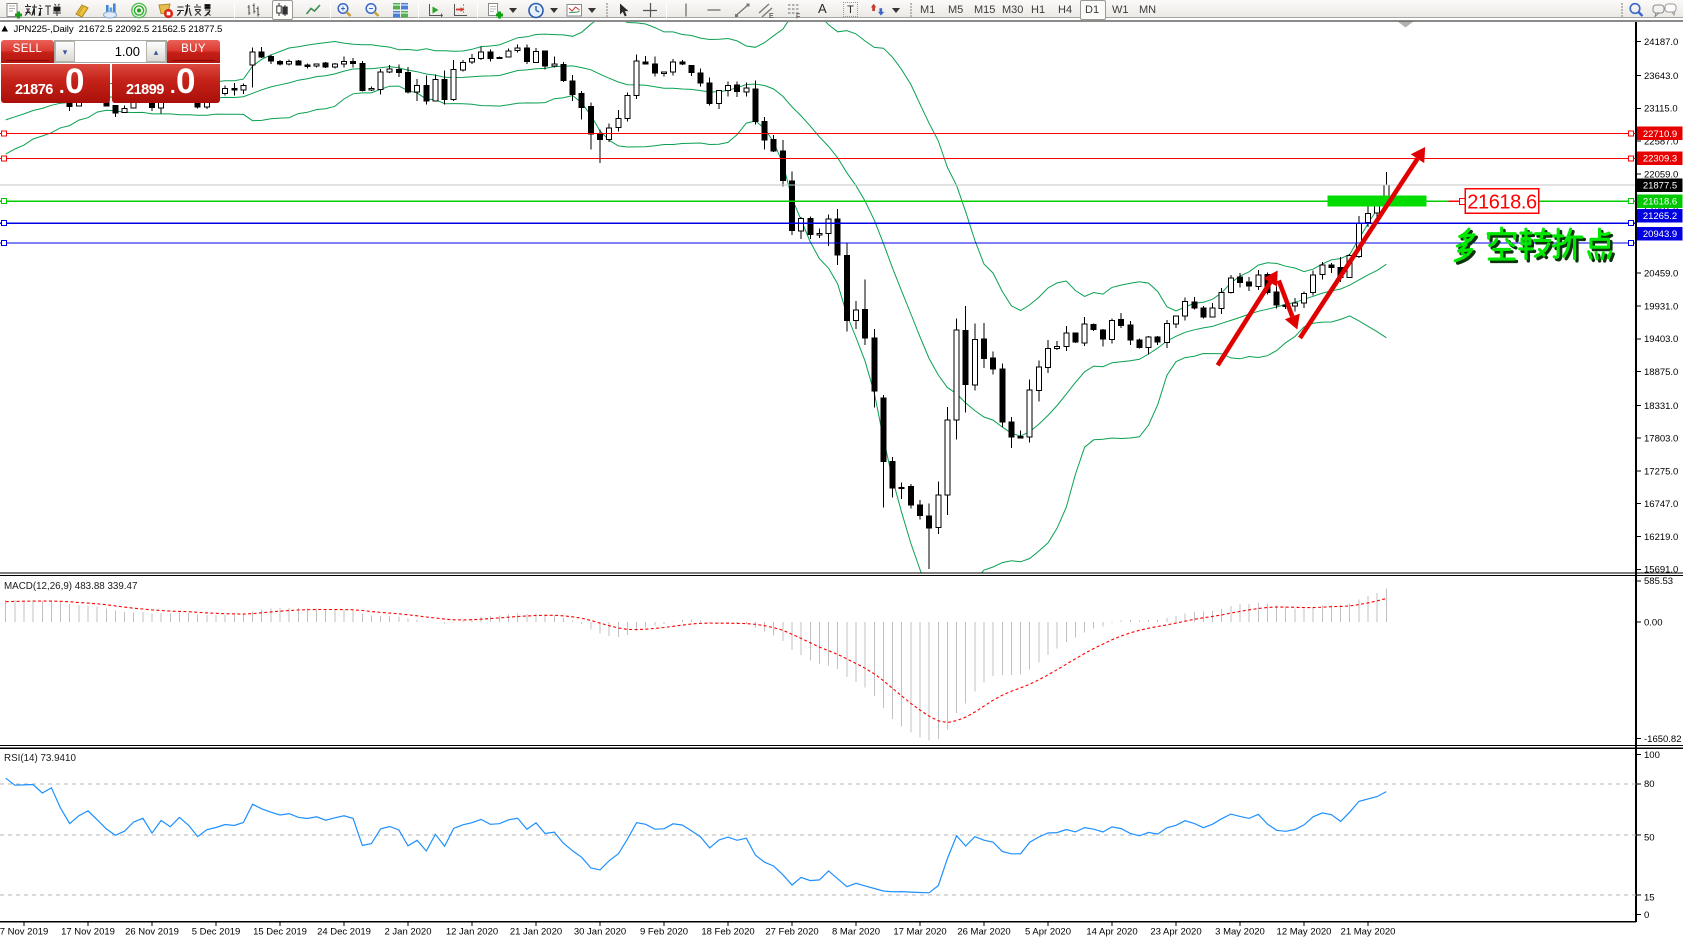 This screenshot has width=1683, height=945. Describe the element at coordinates (1661, 439) in the screenshot. I see `svg-text: 17803.0` at that location.